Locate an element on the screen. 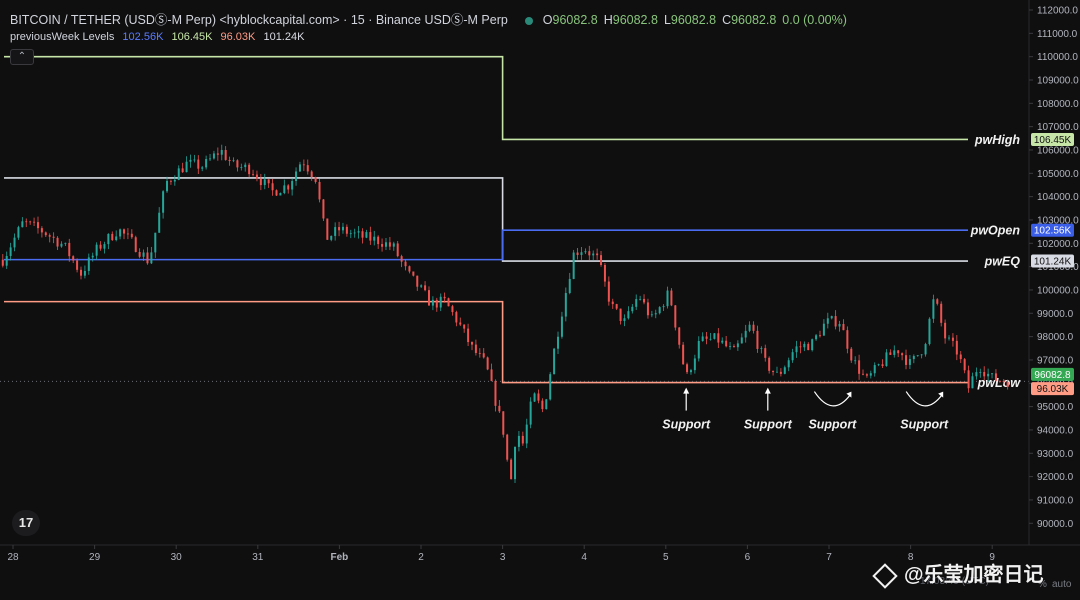  x-tick-label: 5 is located at coordinates (666, 557).